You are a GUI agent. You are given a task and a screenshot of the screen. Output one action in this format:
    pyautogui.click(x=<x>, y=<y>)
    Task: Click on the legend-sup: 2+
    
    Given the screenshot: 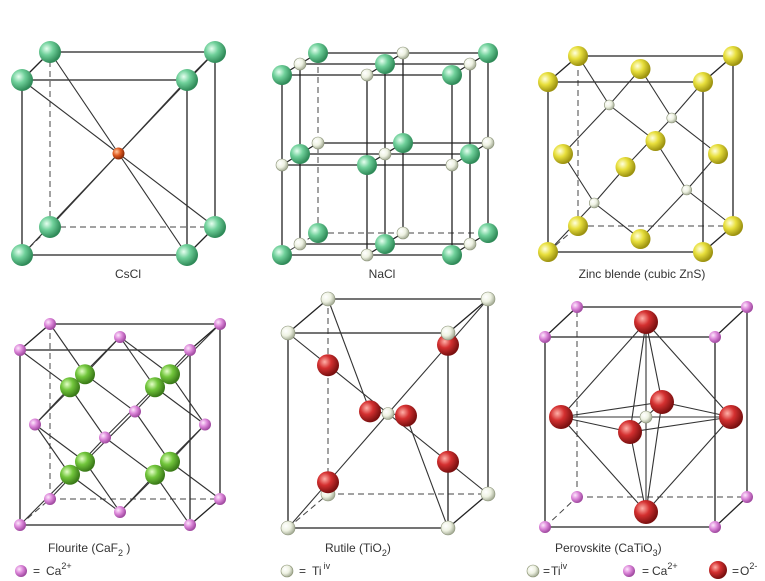 What is the action you would take?
    pyautogui.click(x=66, y=566)
    